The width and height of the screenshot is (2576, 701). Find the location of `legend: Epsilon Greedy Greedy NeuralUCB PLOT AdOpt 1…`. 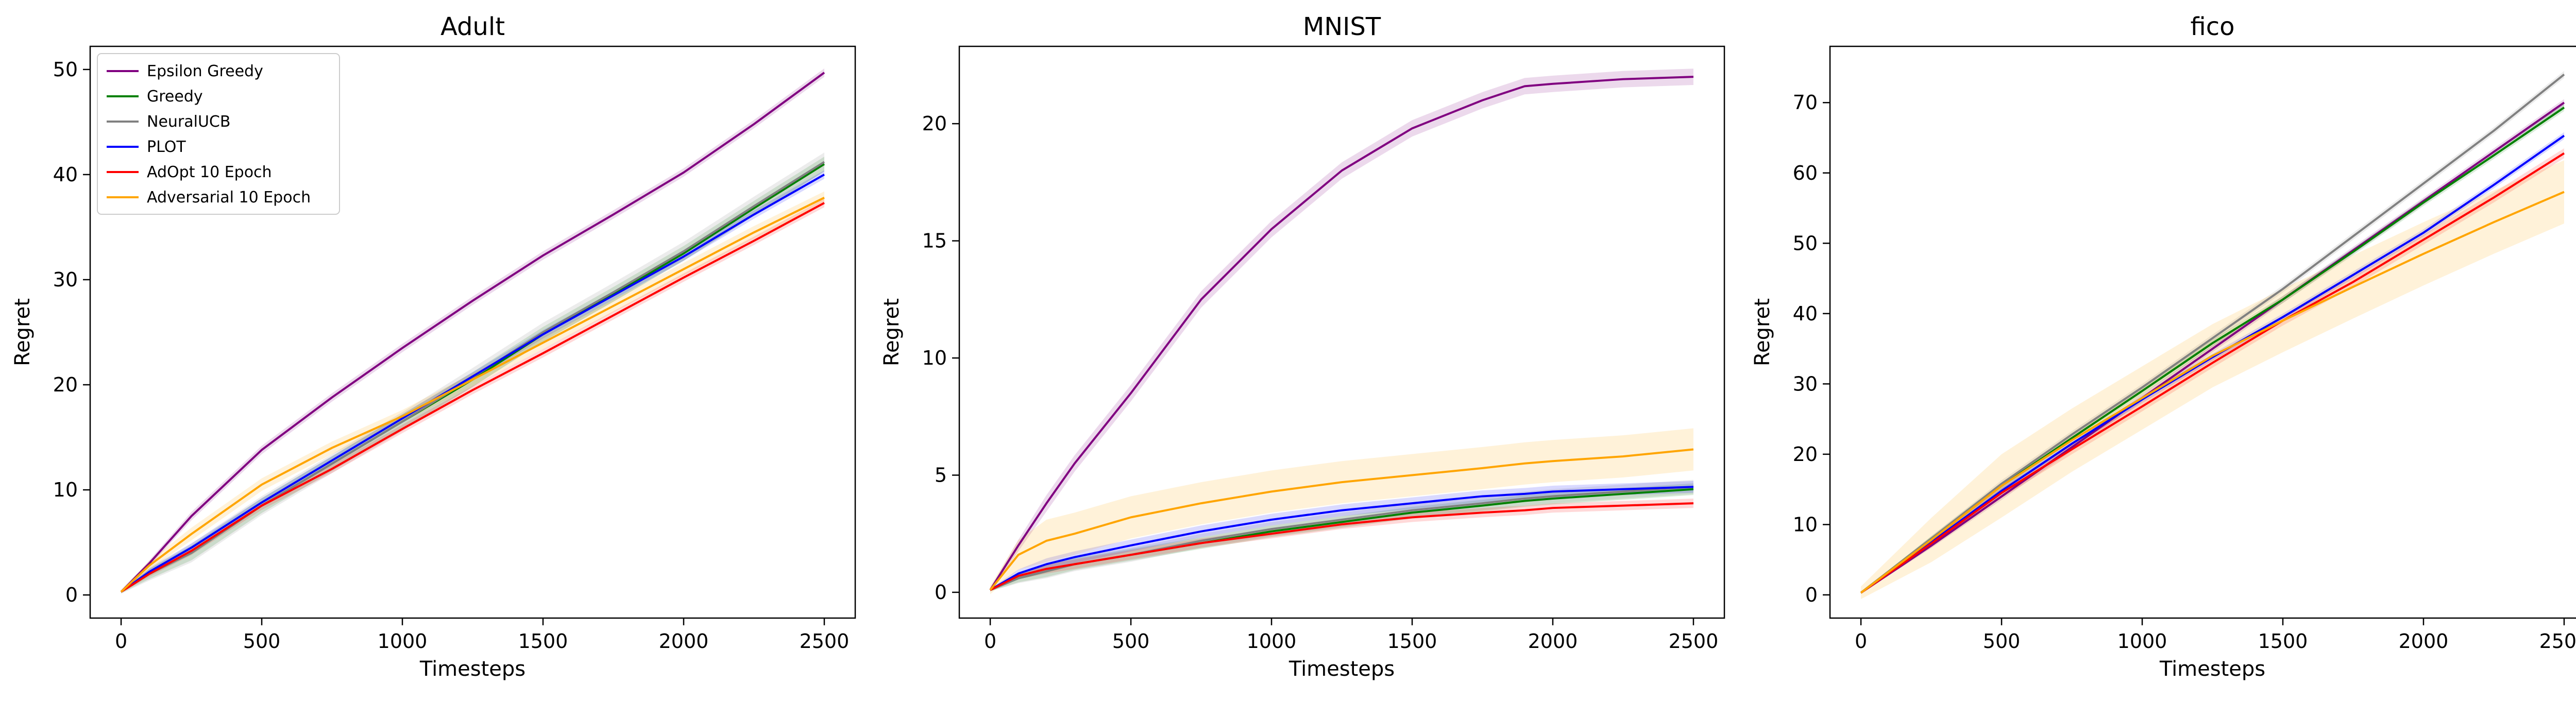

legend: Epsilon Greedy Greedy NeuralUCB PLOT AdOpt 1… is located at coordinates (218, 134).